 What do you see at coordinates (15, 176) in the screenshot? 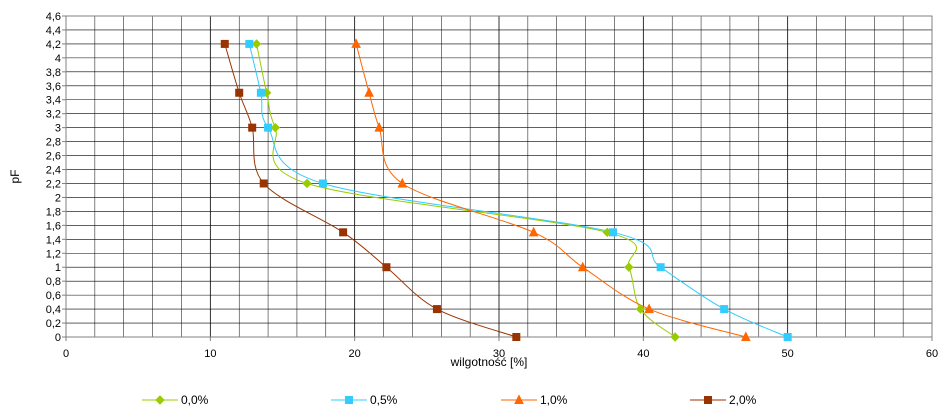
I see `y-axis-title: pF` at bounding box center [15, 176].